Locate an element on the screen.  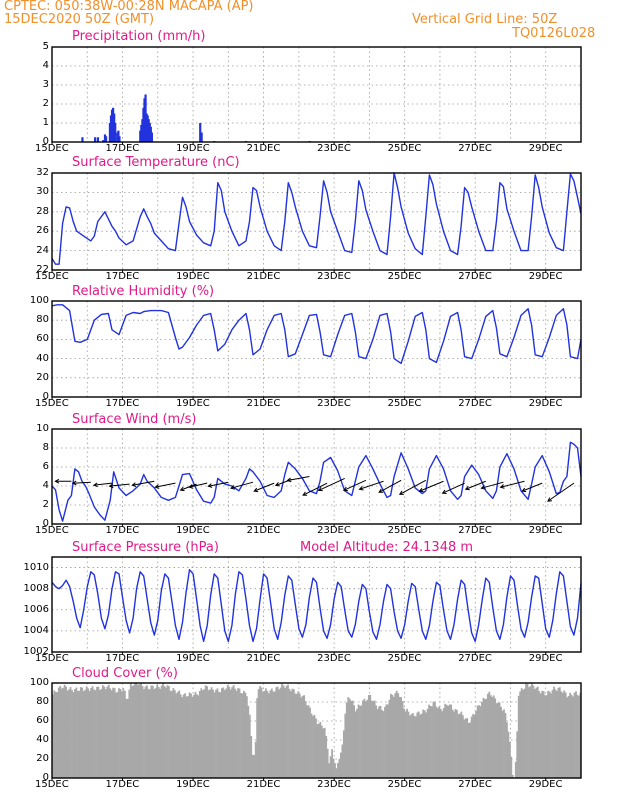
precip-title: Precipitation (mm/h) is located at coordinates (139, 36).